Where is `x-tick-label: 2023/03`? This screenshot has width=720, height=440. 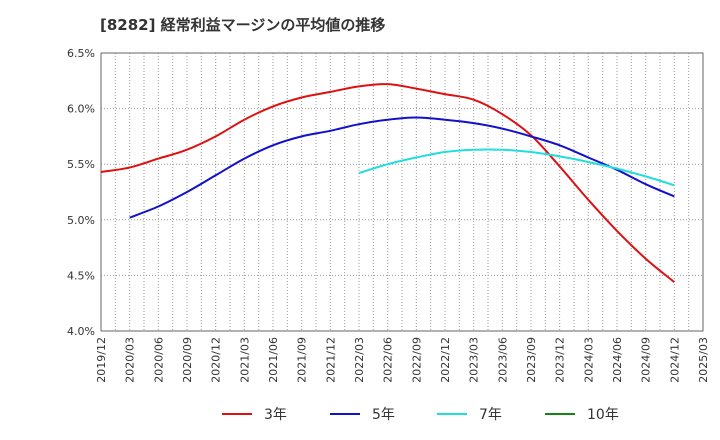 x-tick-label: 2023/03 is located at coordinates (474, 360).